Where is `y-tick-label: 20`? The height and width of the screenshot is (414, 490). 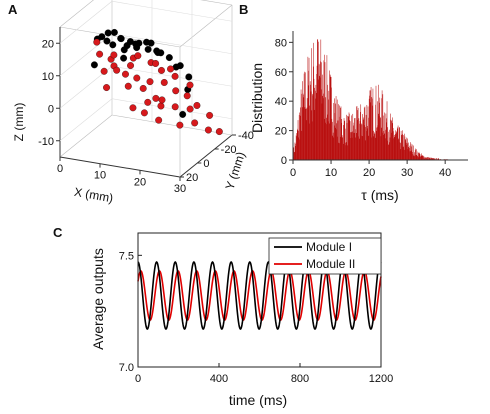 y-tick-label: 20 is located at coordinates (281, 132).